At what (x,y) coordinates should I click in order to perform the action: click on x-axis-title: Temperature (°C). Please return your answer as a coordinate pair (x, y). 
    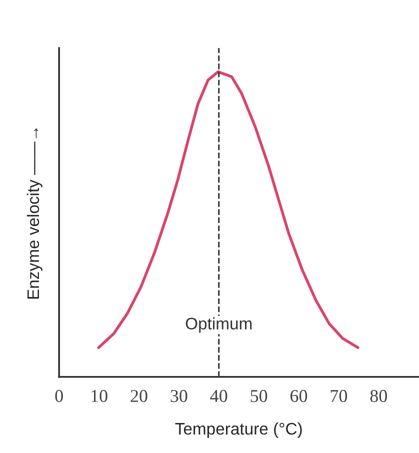
    Looking at the image, I should click on (238, 430).